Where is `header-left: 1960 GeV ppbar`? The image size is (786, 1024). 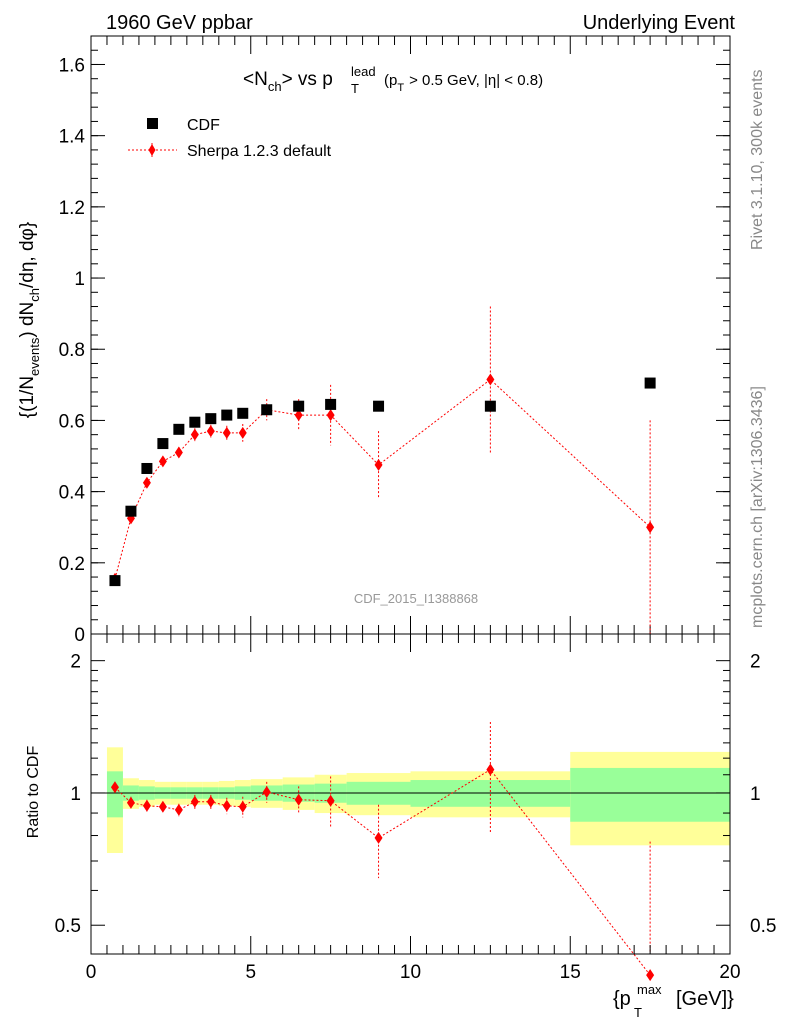 header-left: 1960 GeV ppbar is located at coordinates (179, 23).